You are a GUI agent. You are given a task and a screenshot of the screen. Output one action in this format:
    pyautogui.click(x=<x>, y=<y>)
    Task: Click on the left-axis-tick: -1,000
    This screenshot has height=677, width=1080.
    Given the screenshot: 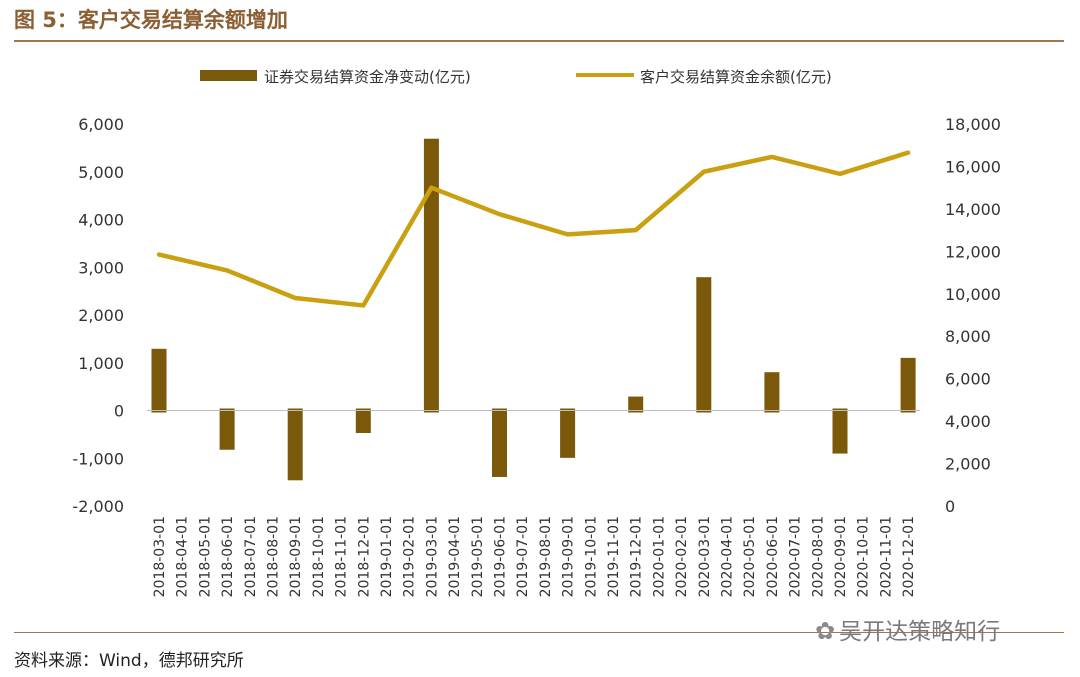 What is the action you would take?
    pyautogui.click(x=98, y=458)
    